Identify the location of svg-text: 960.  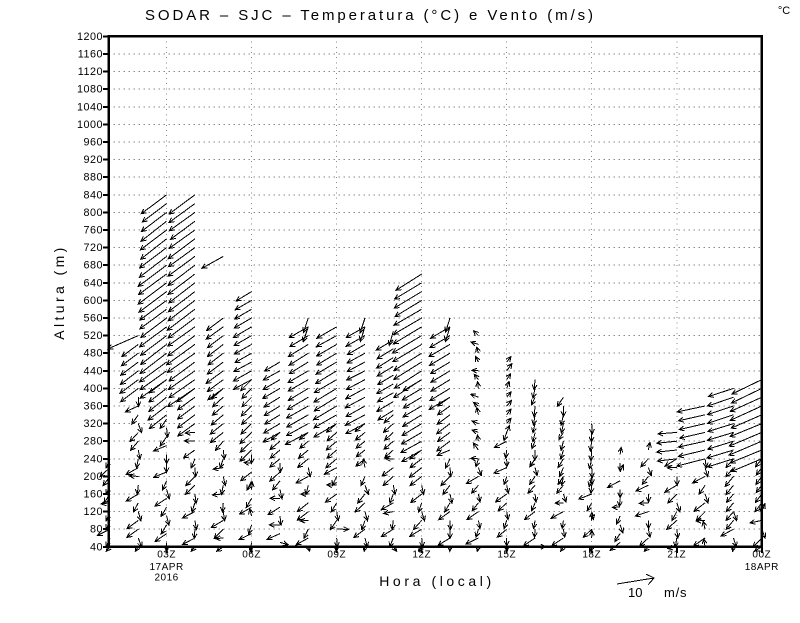
(93, 143).